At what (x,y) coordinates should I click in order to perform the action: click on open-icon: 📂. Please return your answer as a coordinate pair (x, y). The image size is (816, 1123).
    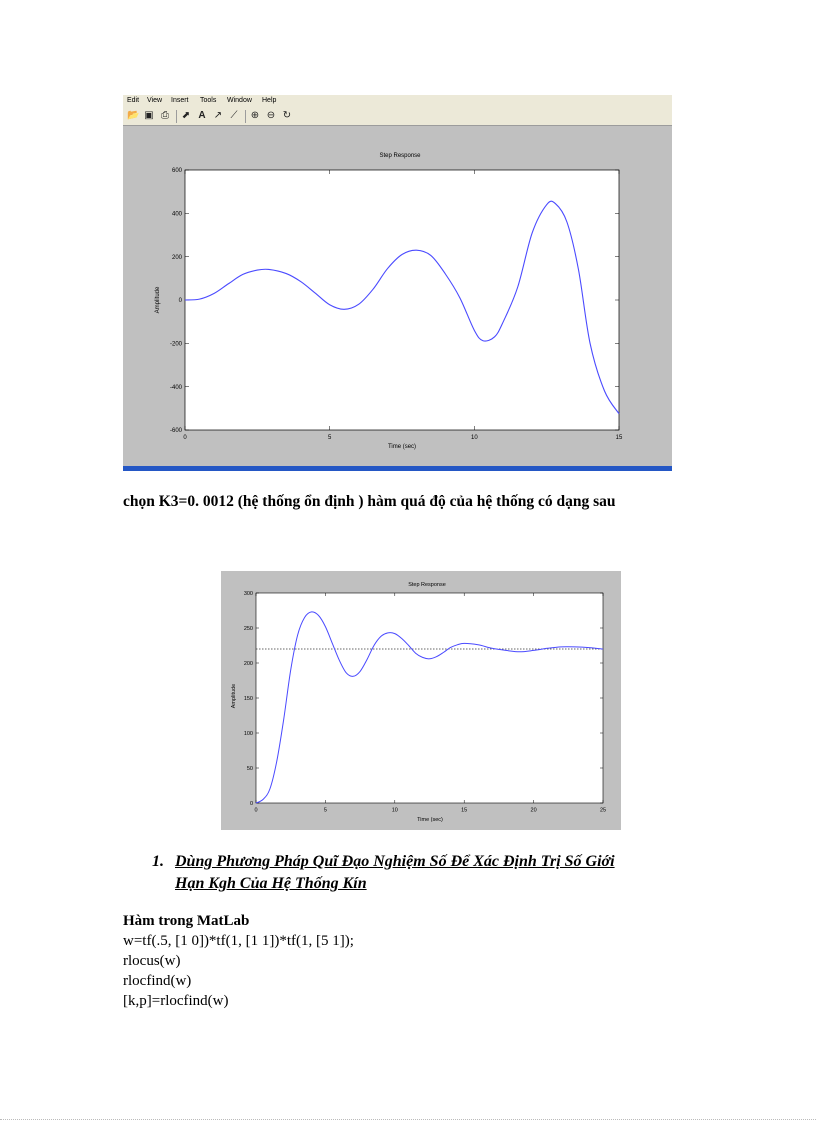
    Looking at the image, I should click on (133, 115).